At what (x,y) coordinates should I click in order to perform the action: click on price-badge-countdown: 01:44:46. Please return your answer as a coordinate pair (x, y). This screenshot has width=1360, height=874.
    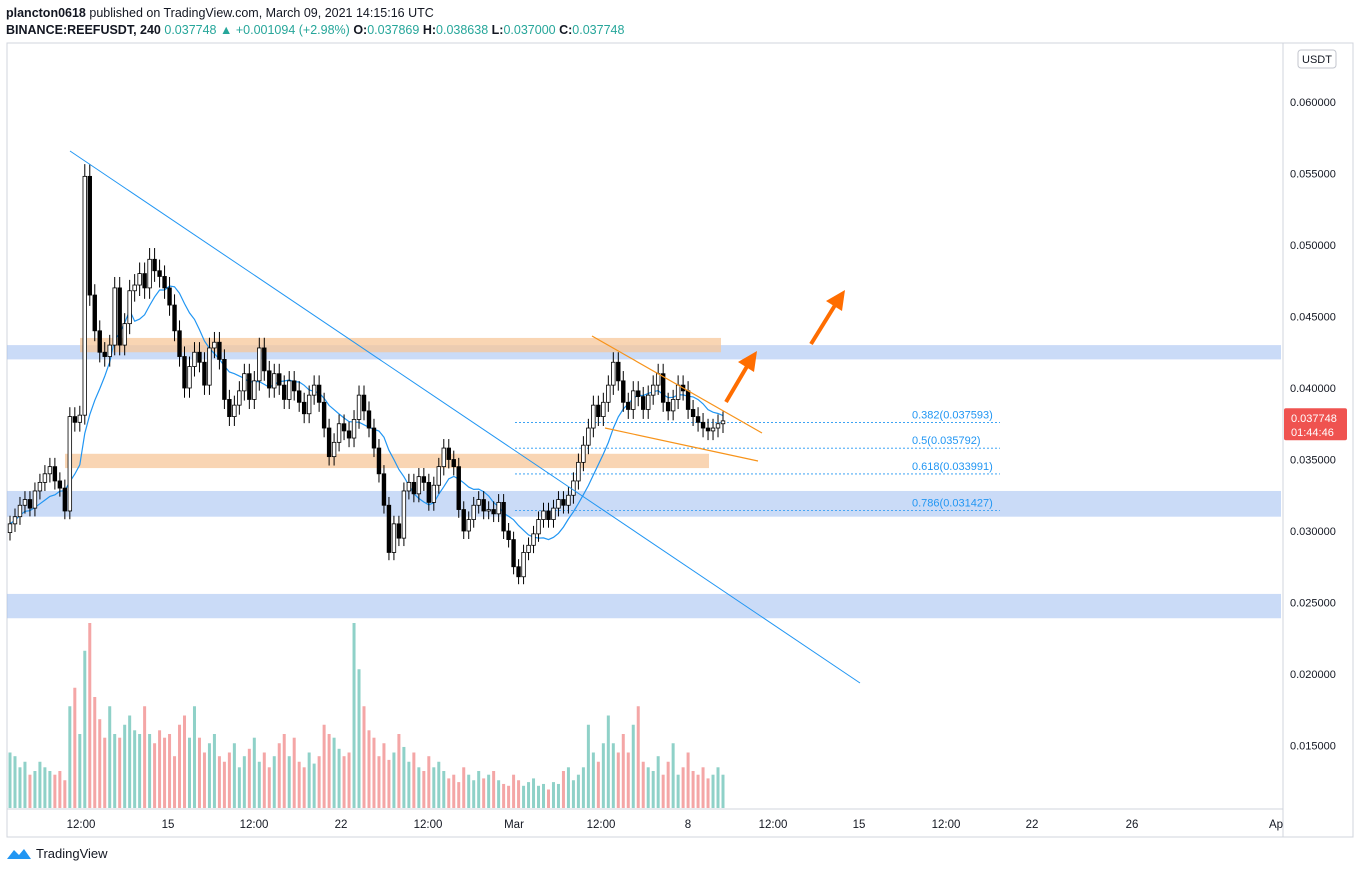
    Looking at the image, I should click on (1312, 433).